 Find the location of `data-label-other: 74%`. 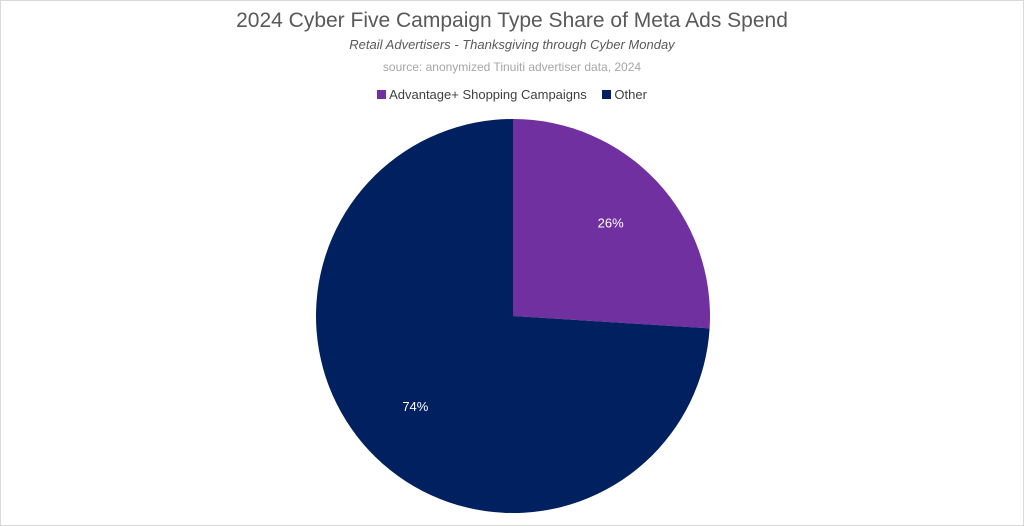

data-label-other: 74% is located at coordinates (415, 406).